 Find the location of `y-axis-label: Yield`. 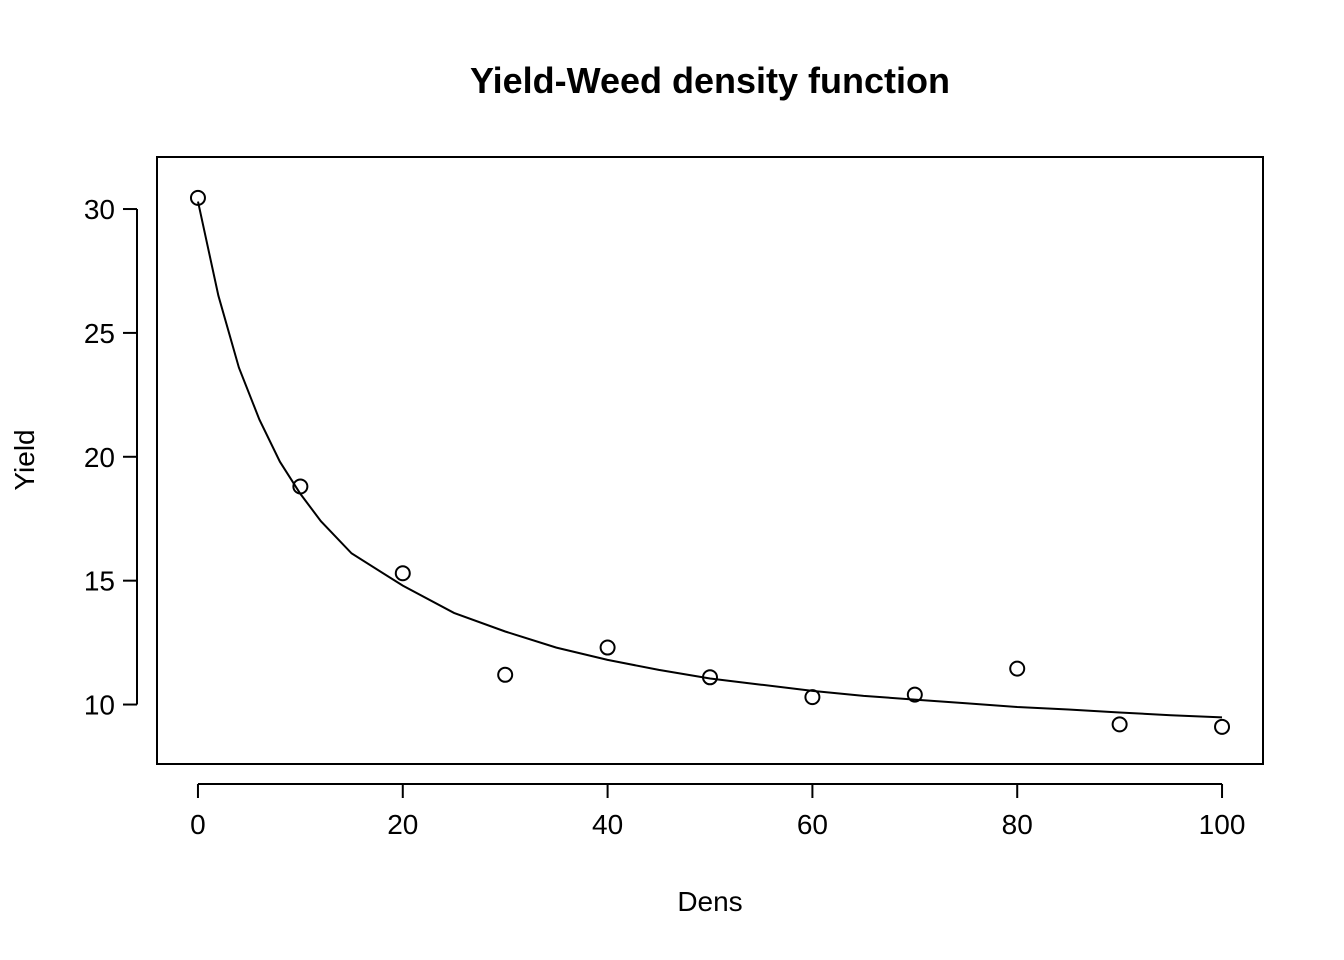

y-axis-label: Yield is located at coordinates (24, 459).